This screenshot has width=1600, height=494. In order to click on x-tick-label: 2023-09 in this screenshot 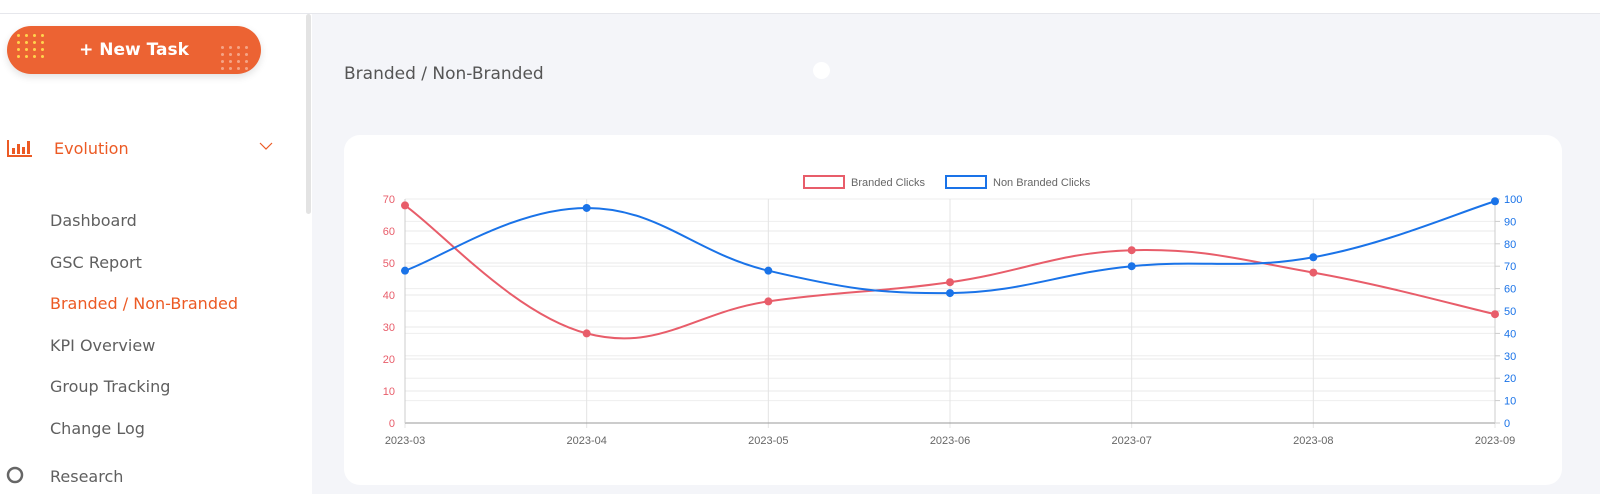, I will do `click(1495, 441)`.